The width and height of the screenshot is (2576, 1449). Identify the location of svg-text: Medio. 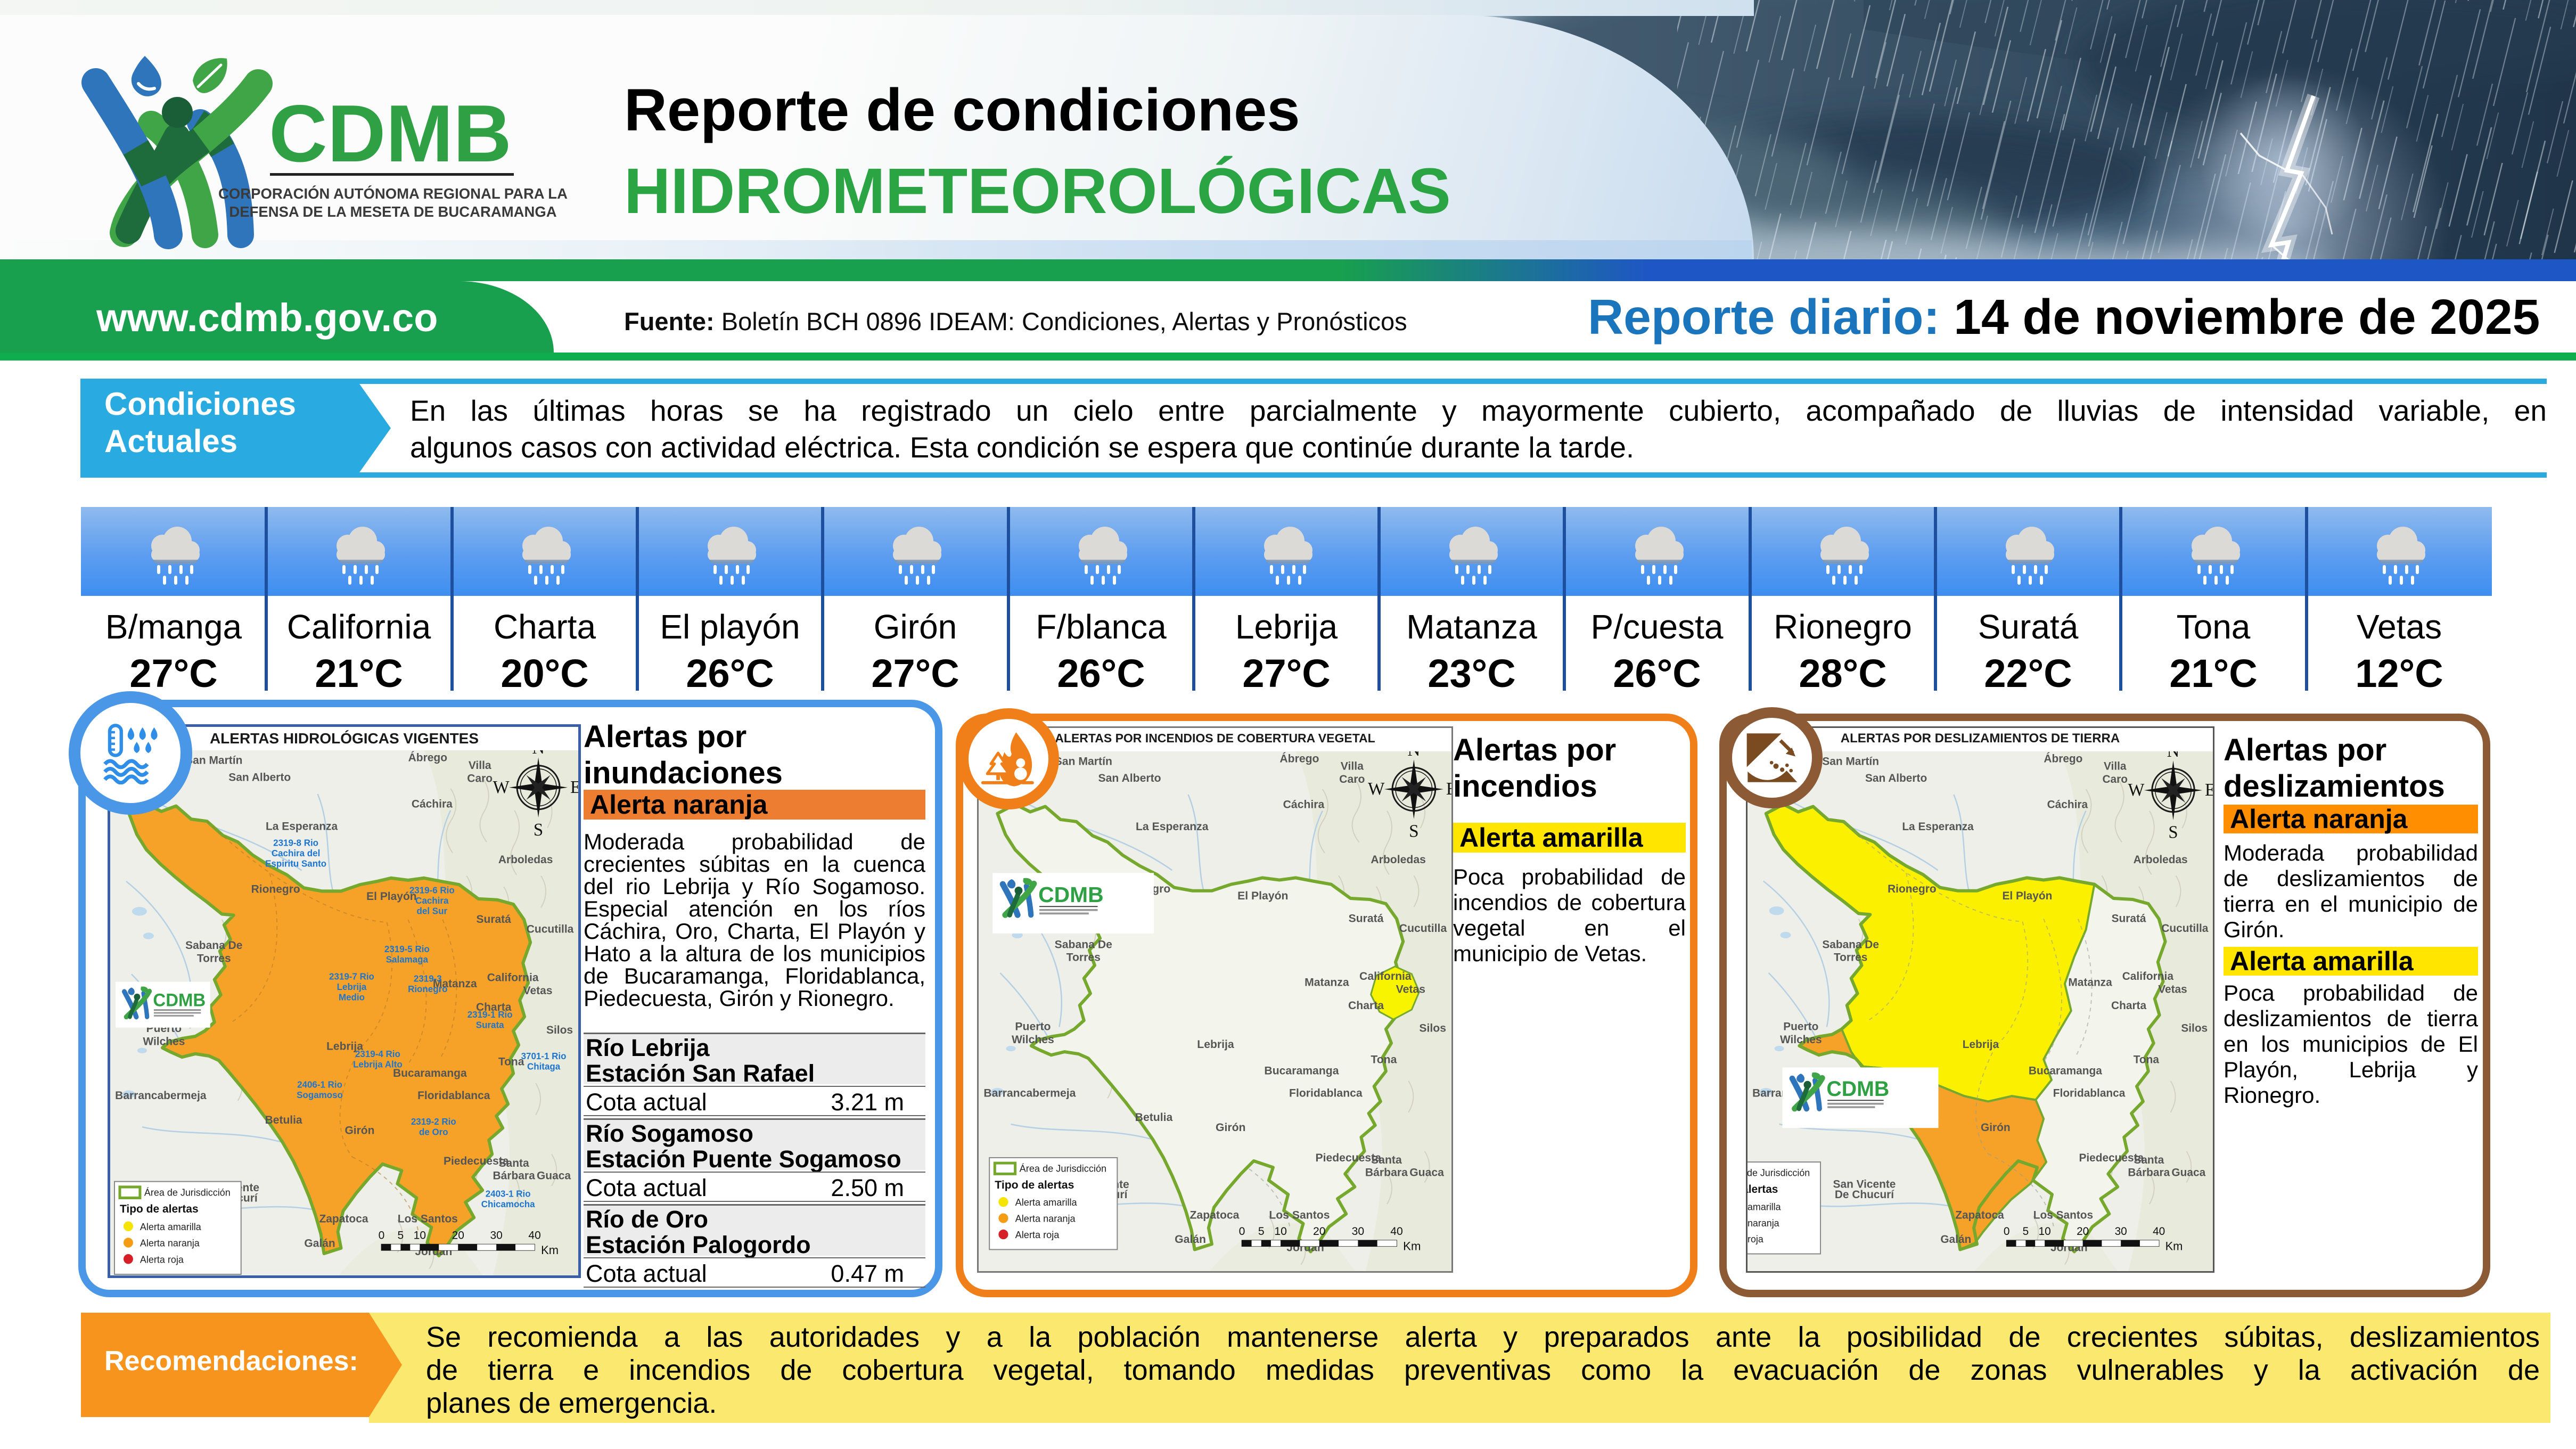
(352, 997).